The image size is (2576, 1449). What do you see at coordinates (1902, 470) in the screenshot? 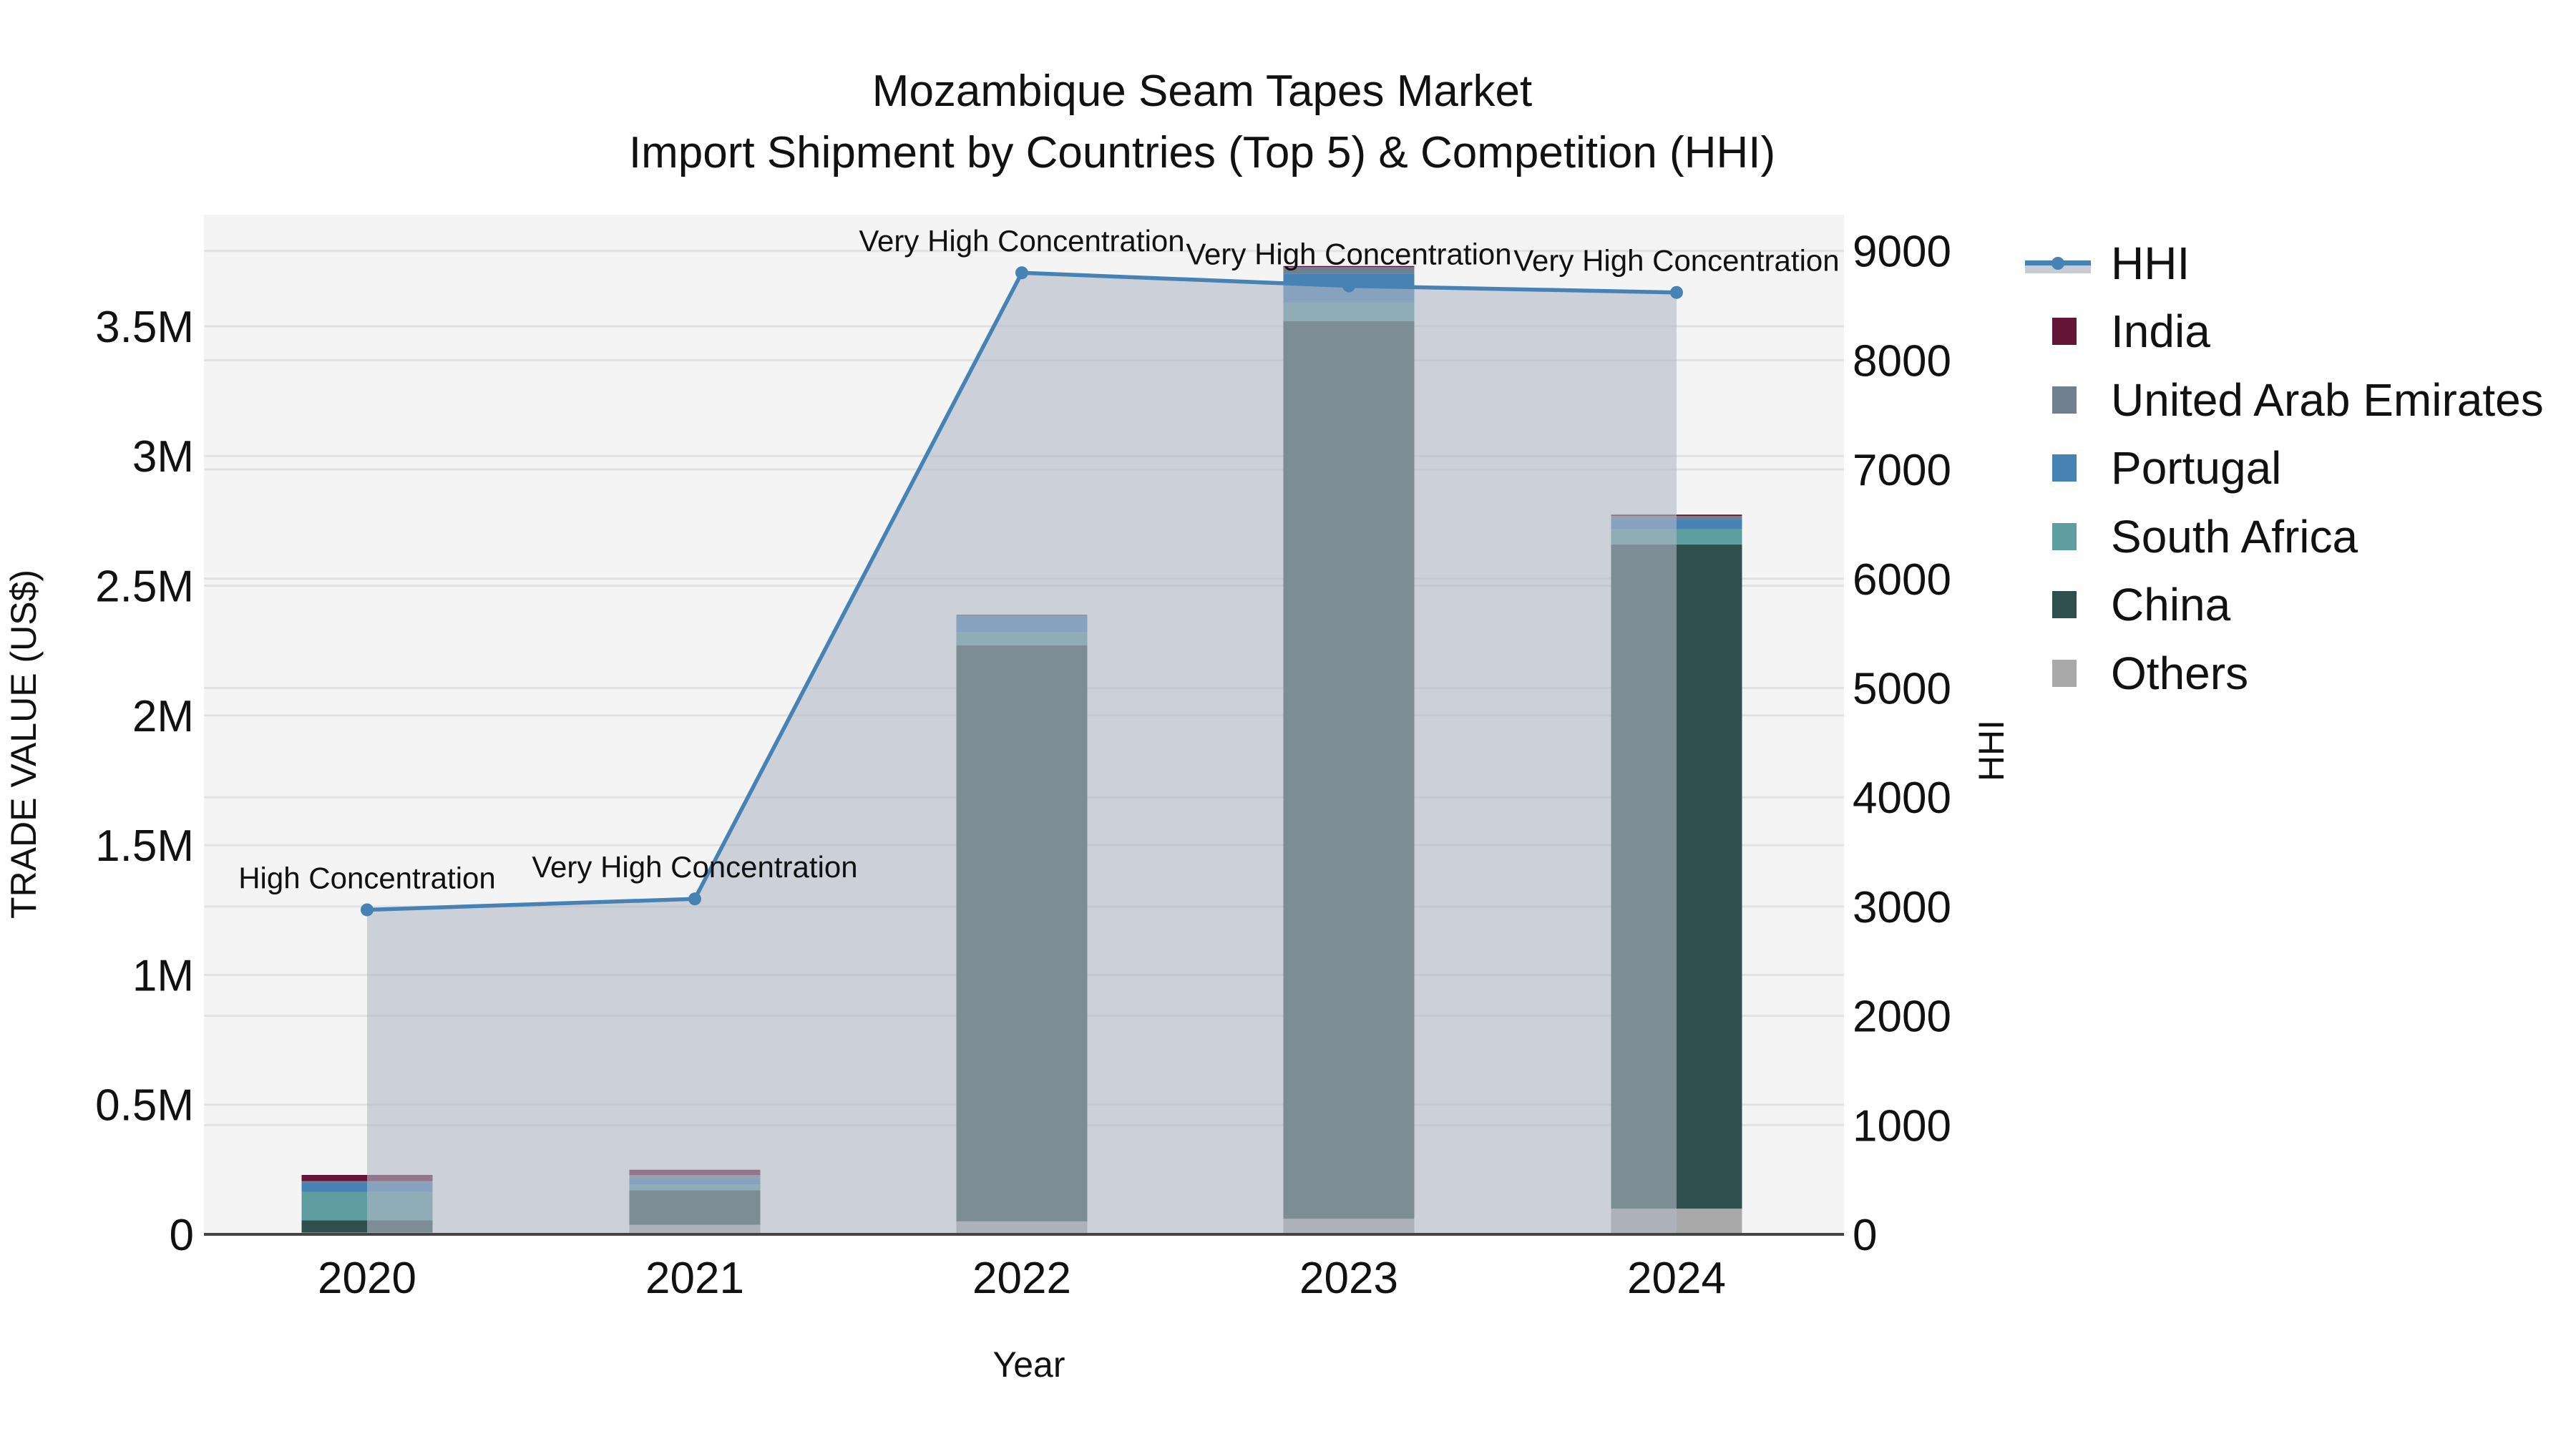
I see `y-right-tick-label: 7000` at bounding box center [1902, 470].